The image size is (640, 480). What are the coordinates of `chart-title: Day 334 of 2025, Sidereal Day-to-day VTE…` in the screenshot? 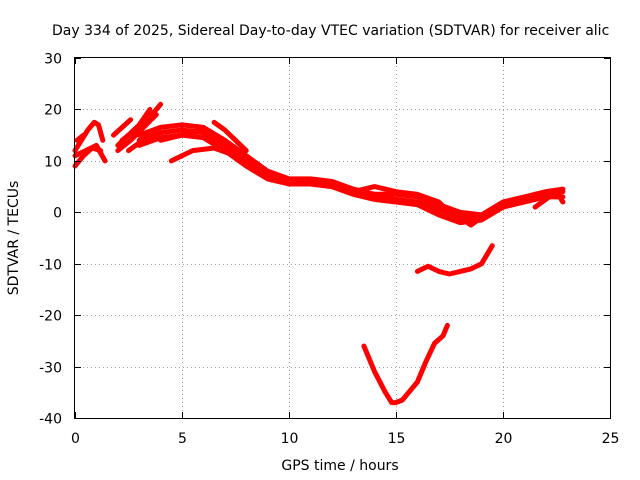 It's located at (330, 31).